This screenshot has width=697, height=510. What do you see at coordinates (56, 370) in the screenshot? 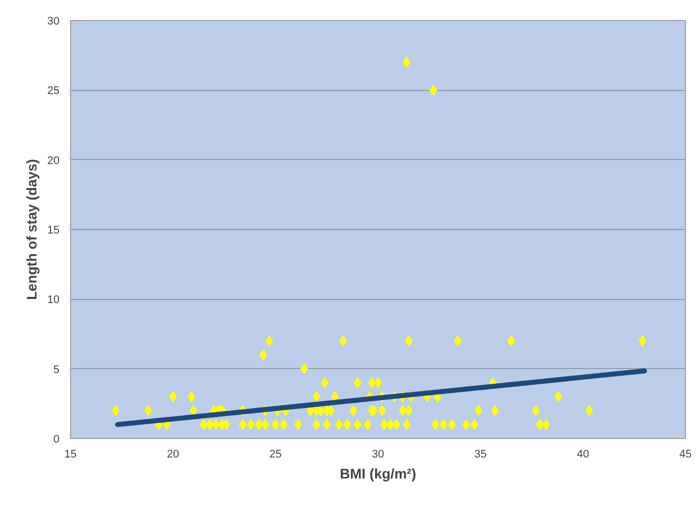
I see `y-tick-label: 5` at bounding box center [56, 370].